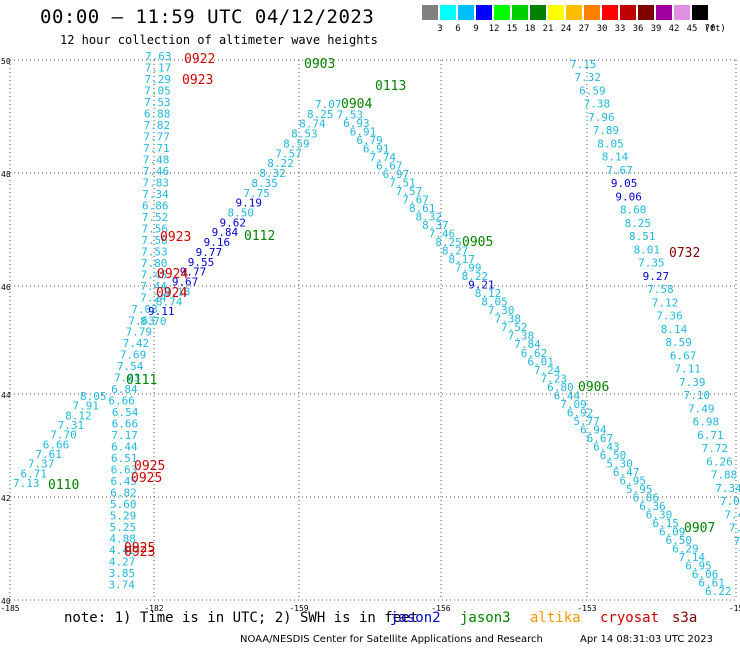 This screenshot has height=650, width=740. I want to click on wave-height-reading: 8.18, so click(177, 291).